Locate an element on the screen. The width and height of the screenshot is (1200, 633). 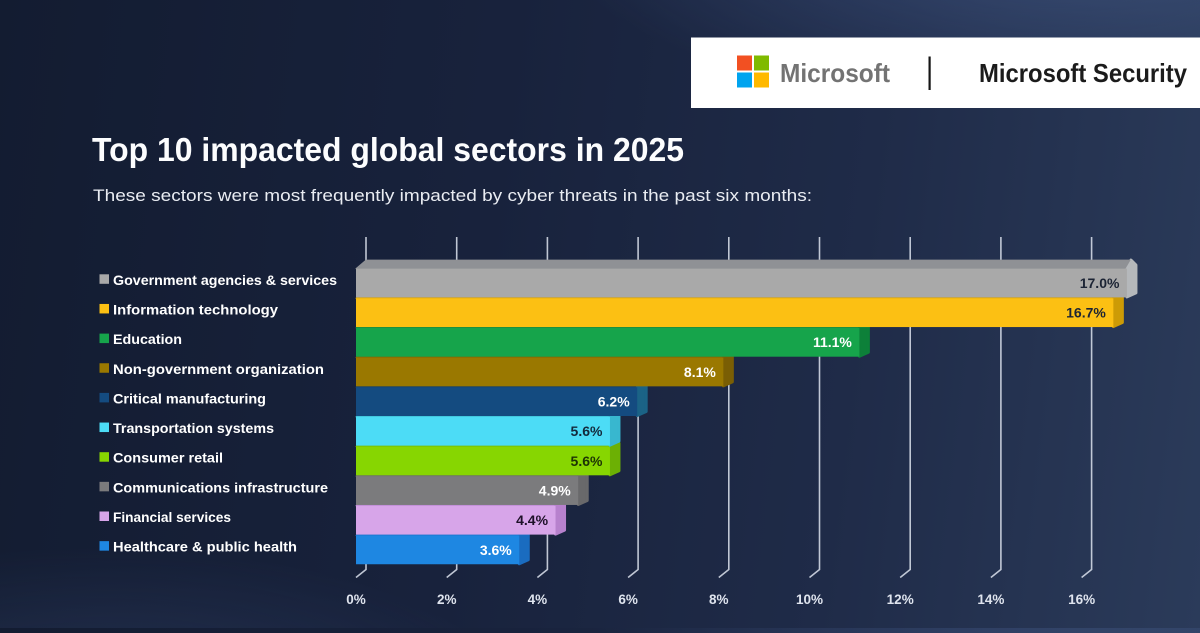
svg-text: 6% is located at coordinates (628, 599).